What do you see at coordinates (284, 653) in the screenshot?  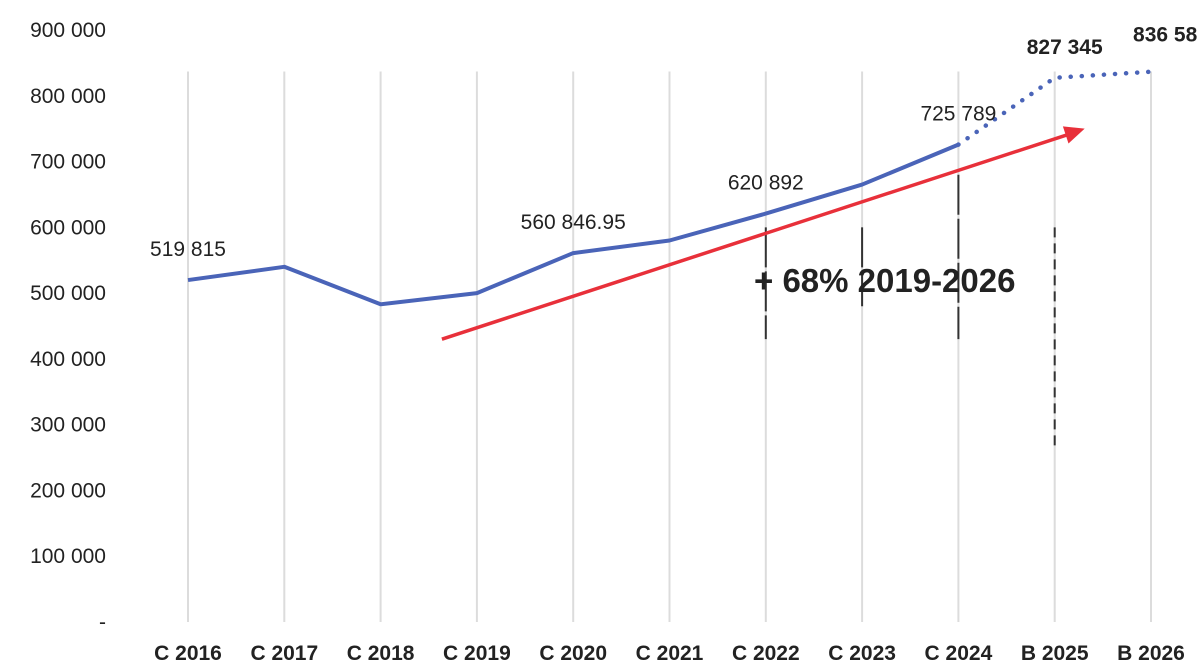 I see `x-tick-label: C 2017` at bounding box center [284, 653].